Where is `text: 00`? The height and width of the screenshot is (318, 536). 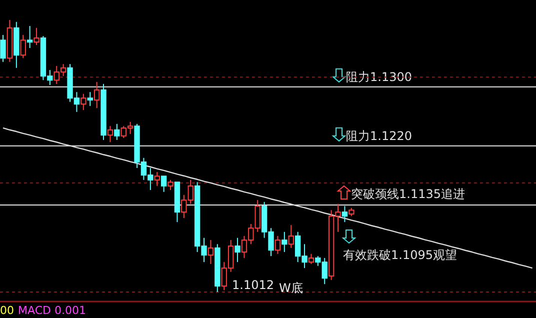 text: 00 is located at coordinates (7, 310).